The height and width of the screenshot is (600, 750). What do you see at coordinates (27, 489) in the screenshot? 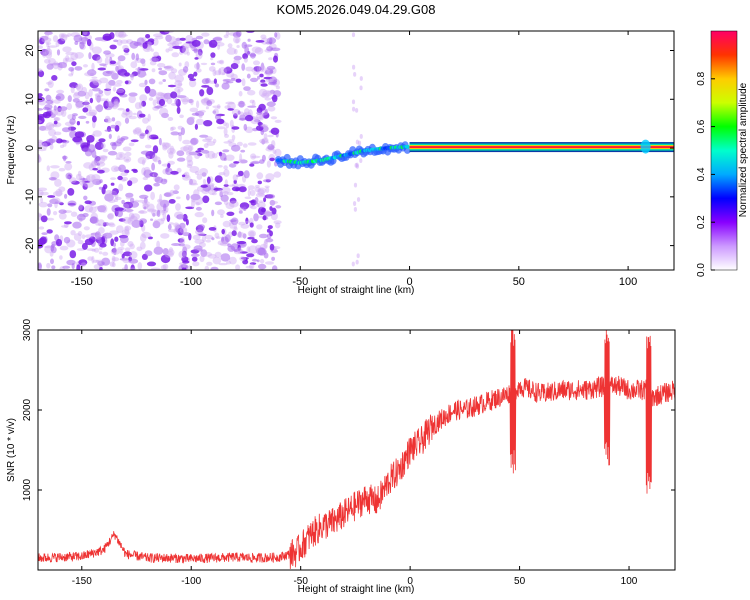
I see `y-tick-label: 1000` at bounding box center [27, 489].